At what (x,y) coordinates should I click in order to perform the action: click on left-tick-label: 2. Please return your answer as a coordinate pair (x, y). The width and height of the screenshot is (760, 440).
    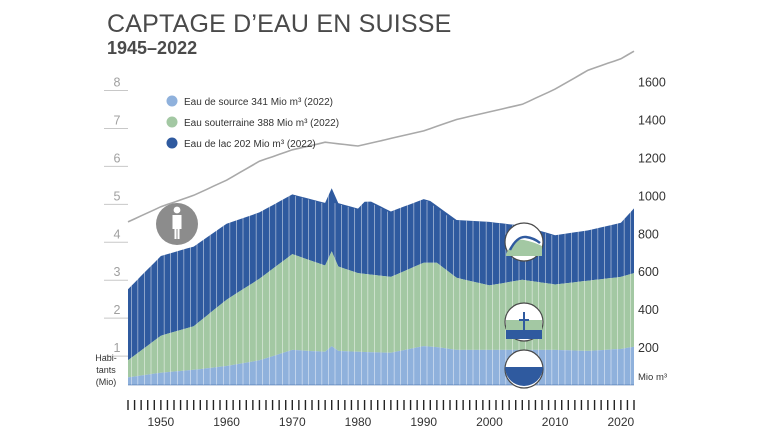
    Looking at the image, I should click on (117, 310).